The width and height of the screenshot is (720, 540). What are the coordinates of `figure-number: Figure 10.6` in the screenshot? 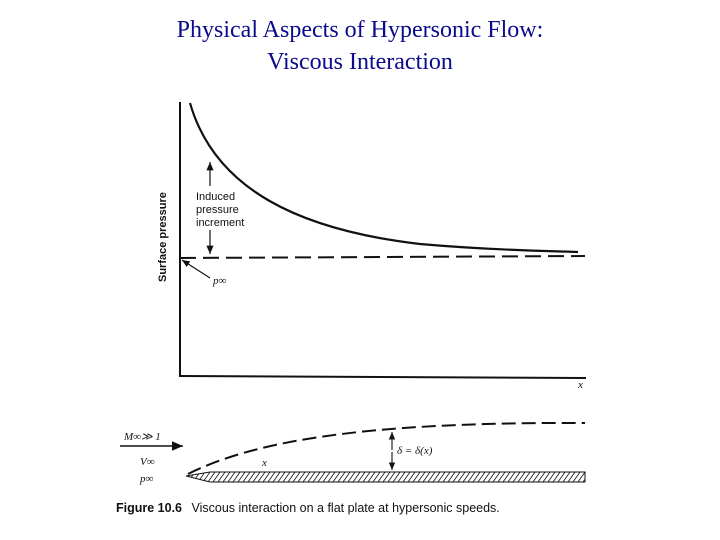 It's located at (149, 508).